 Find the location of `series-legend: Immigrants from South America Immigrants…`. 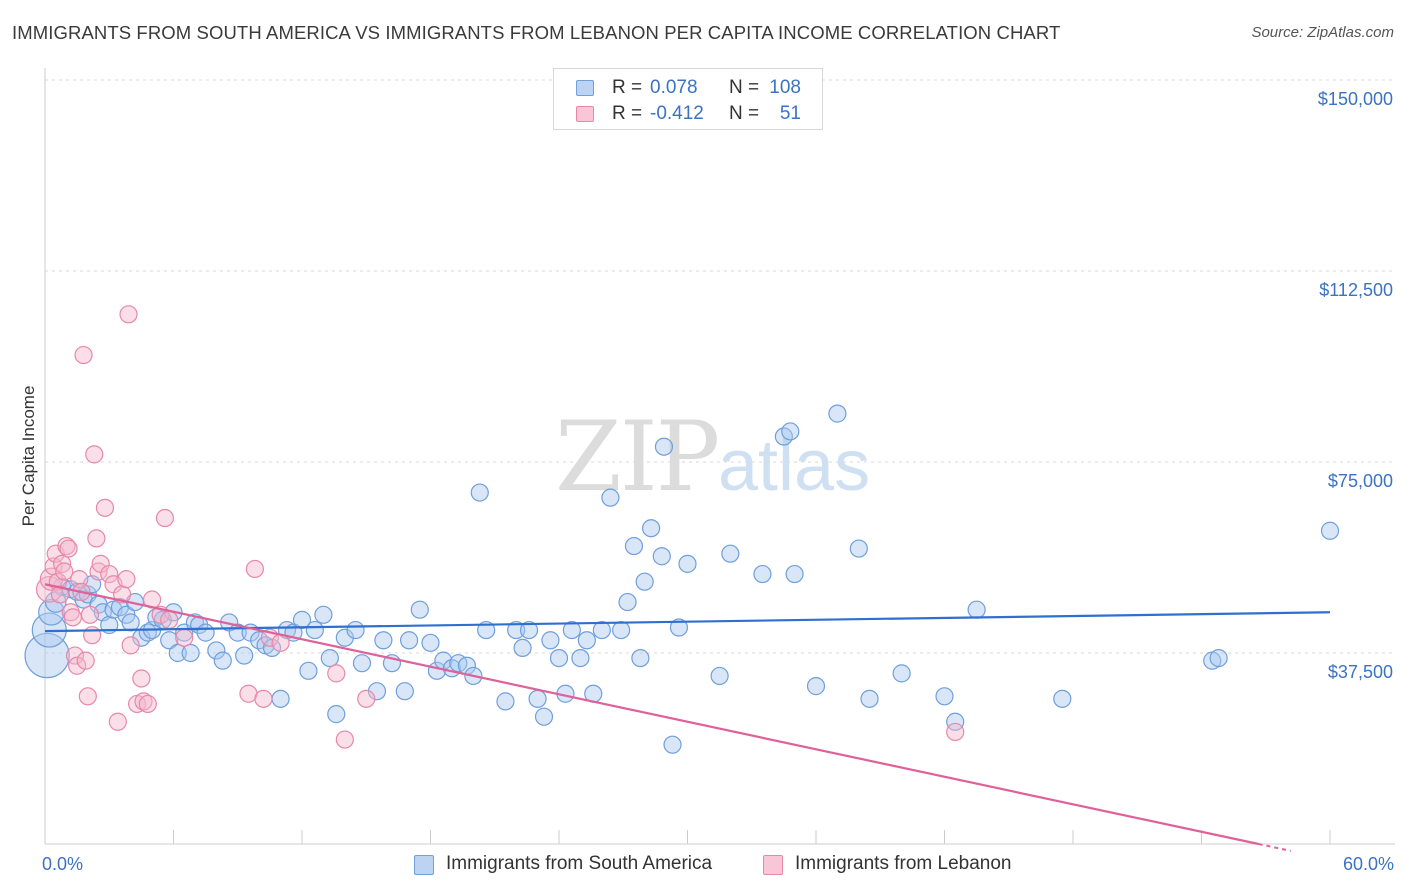

series-legend: Immigrants from South America Immigrants… is located at coordinates (703, 865).